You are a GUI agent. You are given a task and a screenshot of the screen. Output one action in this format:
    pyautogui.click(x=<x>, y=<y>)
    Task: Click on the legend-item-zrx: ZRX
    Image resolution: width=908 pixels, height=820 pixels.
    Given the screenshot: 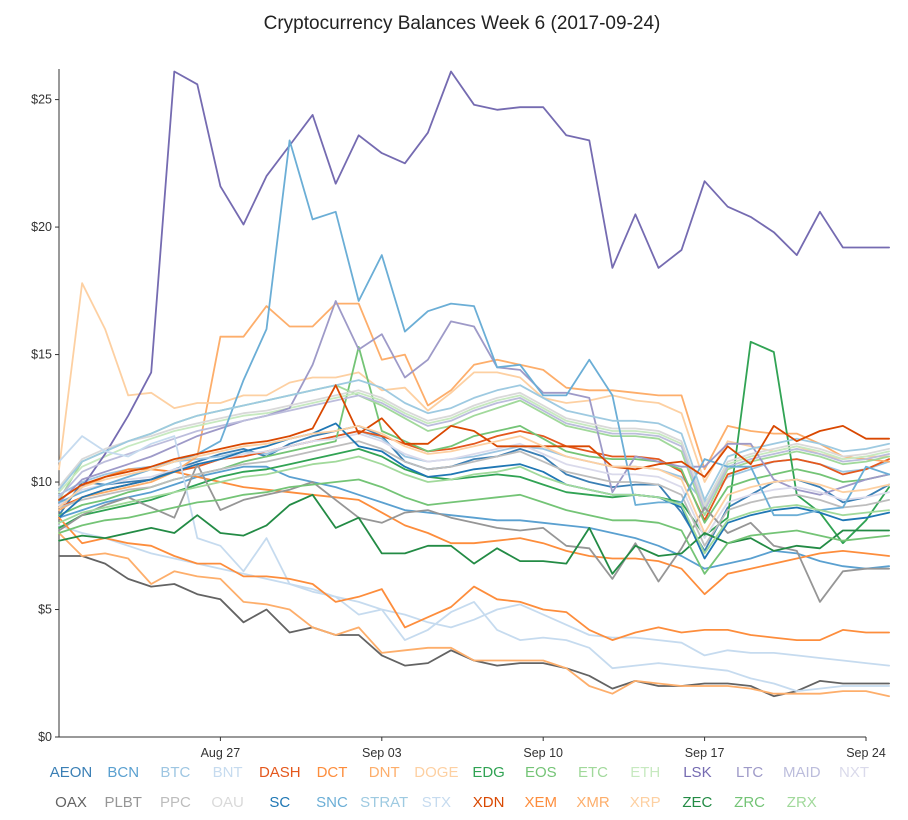 What is the action you would take?
    pyautogui.click(x=802, y=802)
    